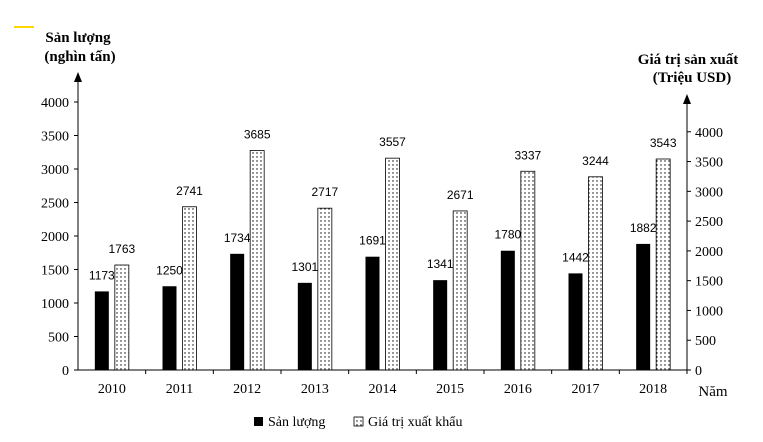 The image size is (763, 442). What do you see at coordinates (687, 99) in the screenshot?
I see `right-y-axis-arrow` at bounding box center [687, 99].